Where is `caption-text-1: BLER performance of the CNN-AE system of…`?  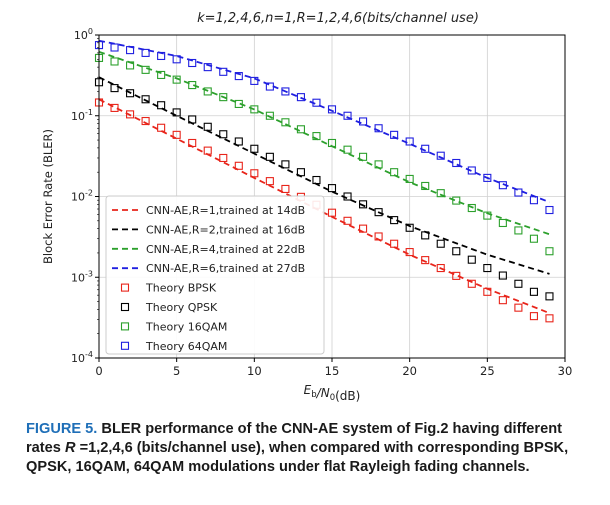
caption-text-1: BLER performance of the CNN-AE system of… is located at coordinates (294, 438).